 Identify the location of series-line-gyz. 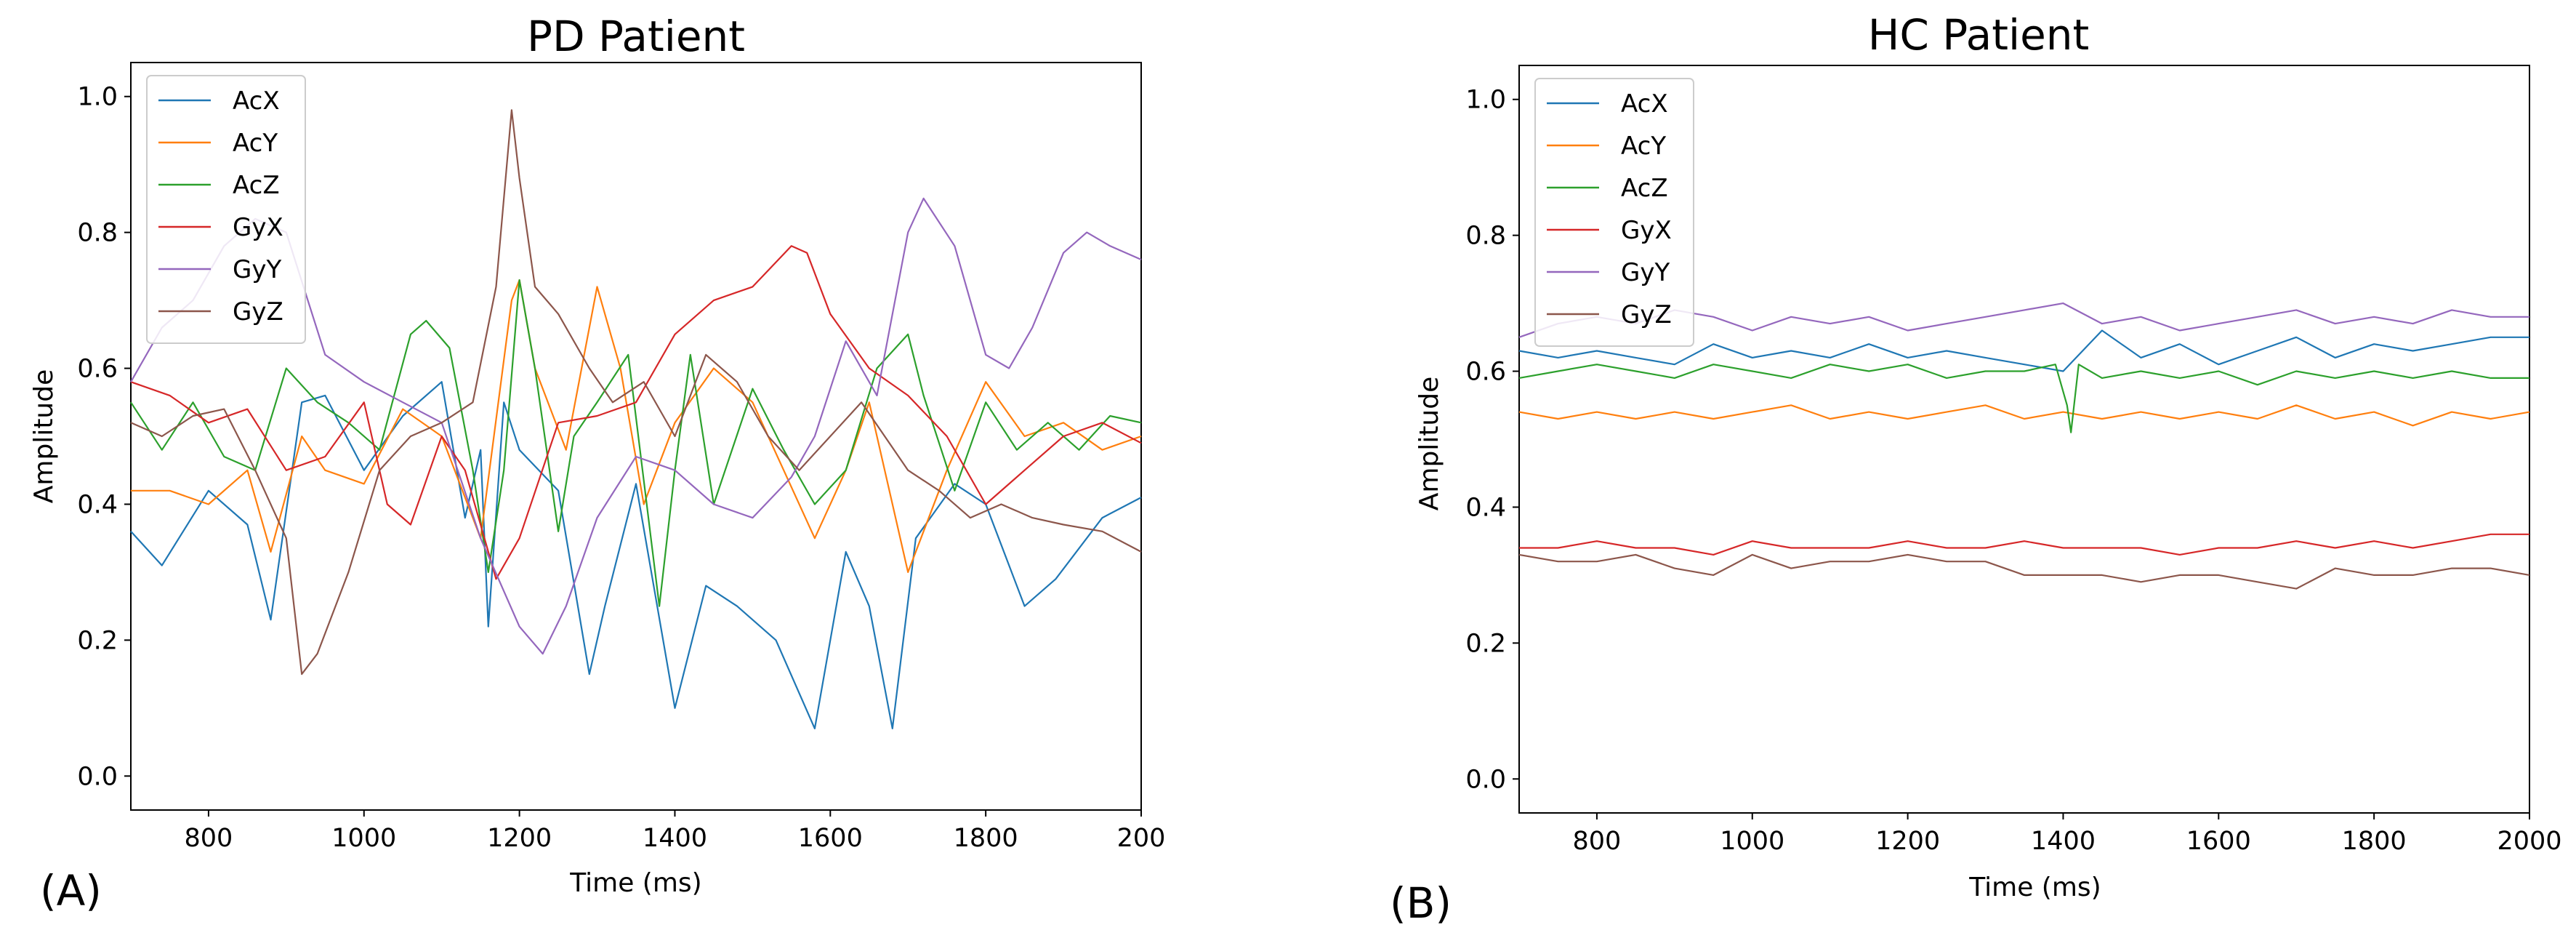
(2024, 571).